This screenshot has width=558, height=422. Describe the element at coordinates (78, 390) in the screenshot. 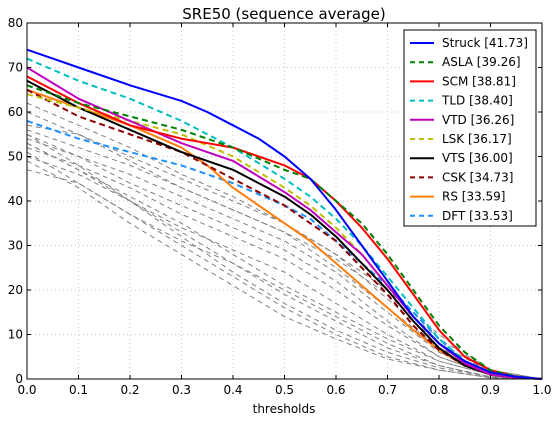

I see `x-tick-label: 0.1` at that location.